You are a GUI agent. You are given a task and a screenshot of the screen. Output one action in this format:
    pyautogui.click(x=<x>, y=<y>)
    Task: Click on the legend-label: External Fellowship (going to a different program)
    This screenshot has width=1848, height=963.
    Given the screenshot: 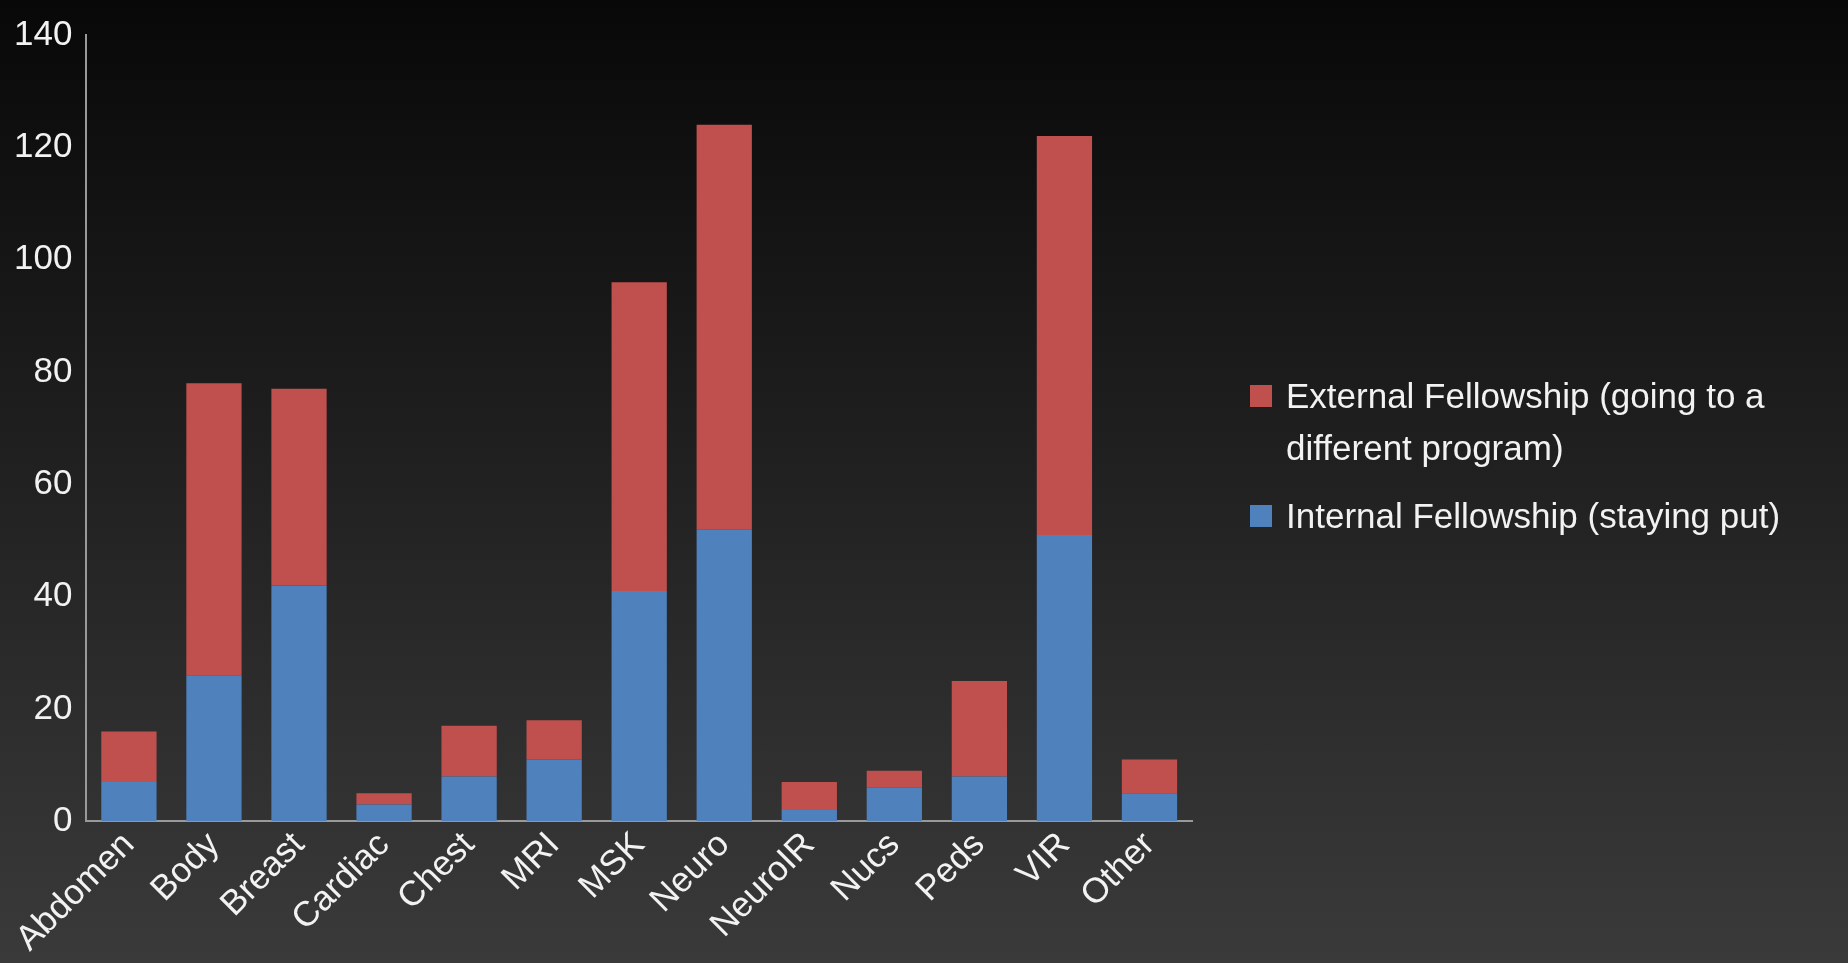 What is the action you would take?
    pyautogui.click(x=1525, y=421)
    